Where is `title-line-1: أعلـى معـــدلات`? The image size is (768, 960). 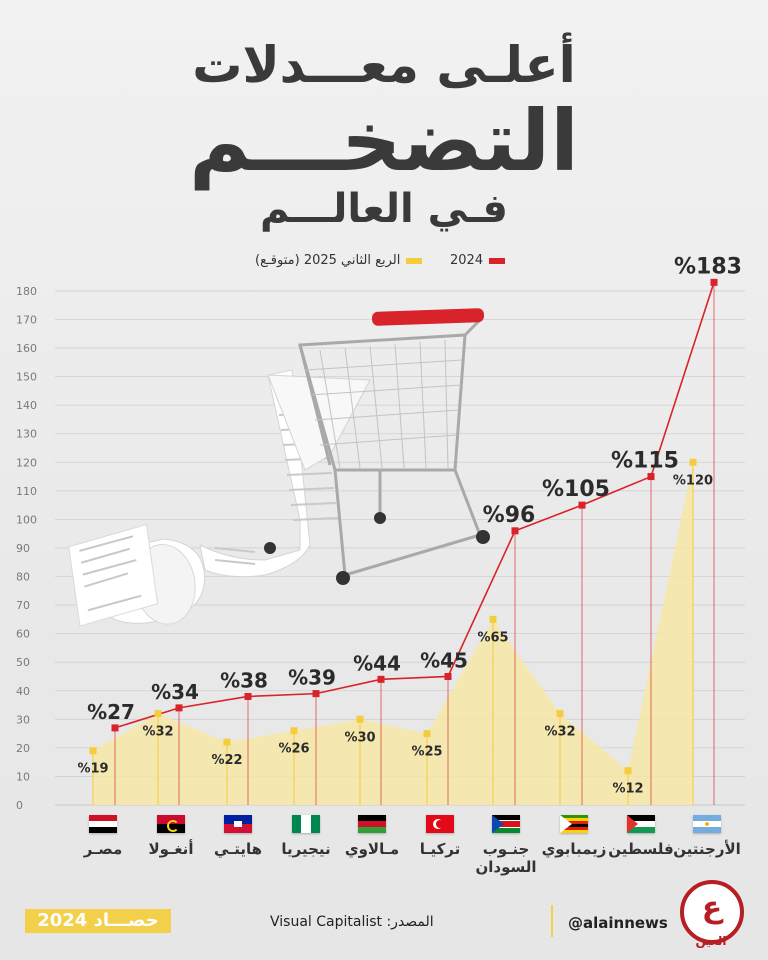 title-line-1: أعلـى معـــدلات is located at coordinates (384, 65).